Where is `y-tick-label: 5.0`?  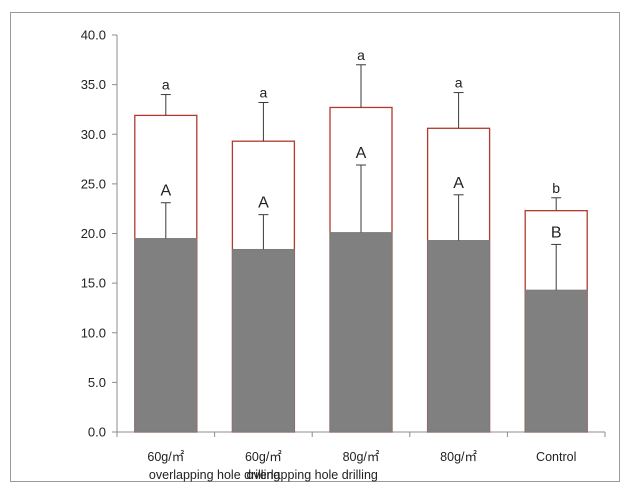
y-tick-label: 5.0 is located at coordinates (97, 382).